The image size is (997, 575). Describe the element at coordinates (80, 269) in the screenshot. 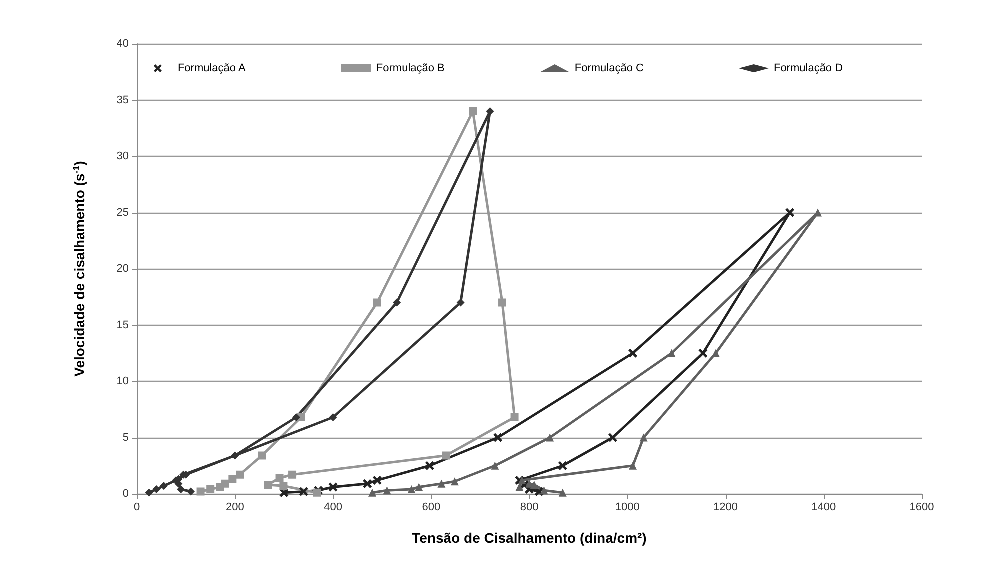

I see `y-axis-title: Velocidade de cisalhamento (s-1)` at that location.